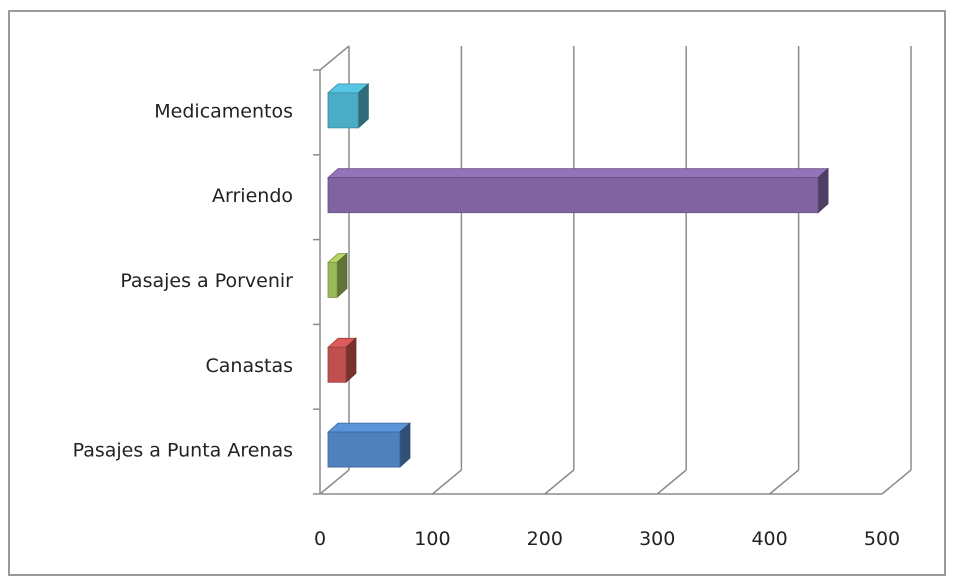 Image resolution: width=958 pixels, height=580 pixels. What do you see at coordinates (882, 539) in the screenshot?
I see `x-tick-label: 500` at bounding box center [882, 539].